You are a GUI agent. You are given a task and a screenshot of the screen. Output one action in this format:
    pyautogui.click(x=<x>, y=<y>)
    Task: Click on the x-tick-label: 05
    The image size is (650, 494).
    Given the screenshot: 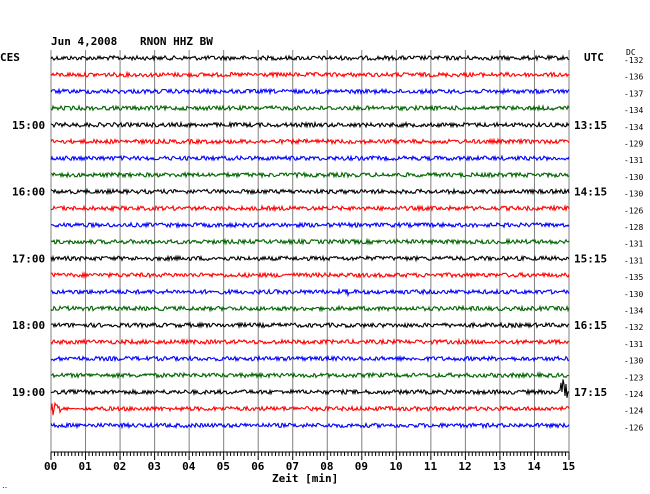 What is the action you would take?
    pyautogui.click(x=223, y=466)
    